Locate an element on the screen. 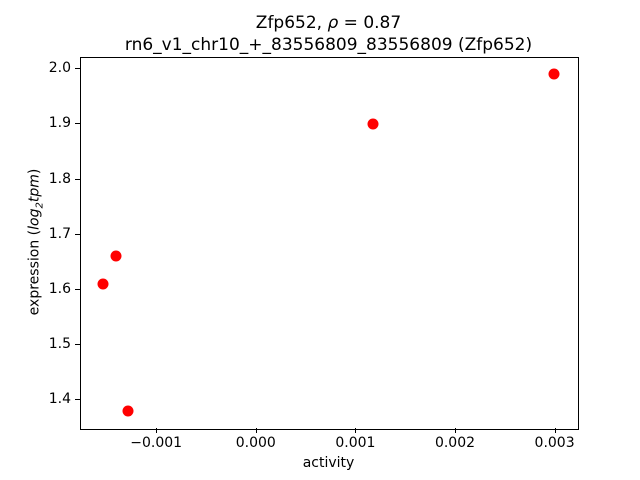 The image size is (640, 480). title-rho-value: = 0.87 is located at coordinates (370, 23).